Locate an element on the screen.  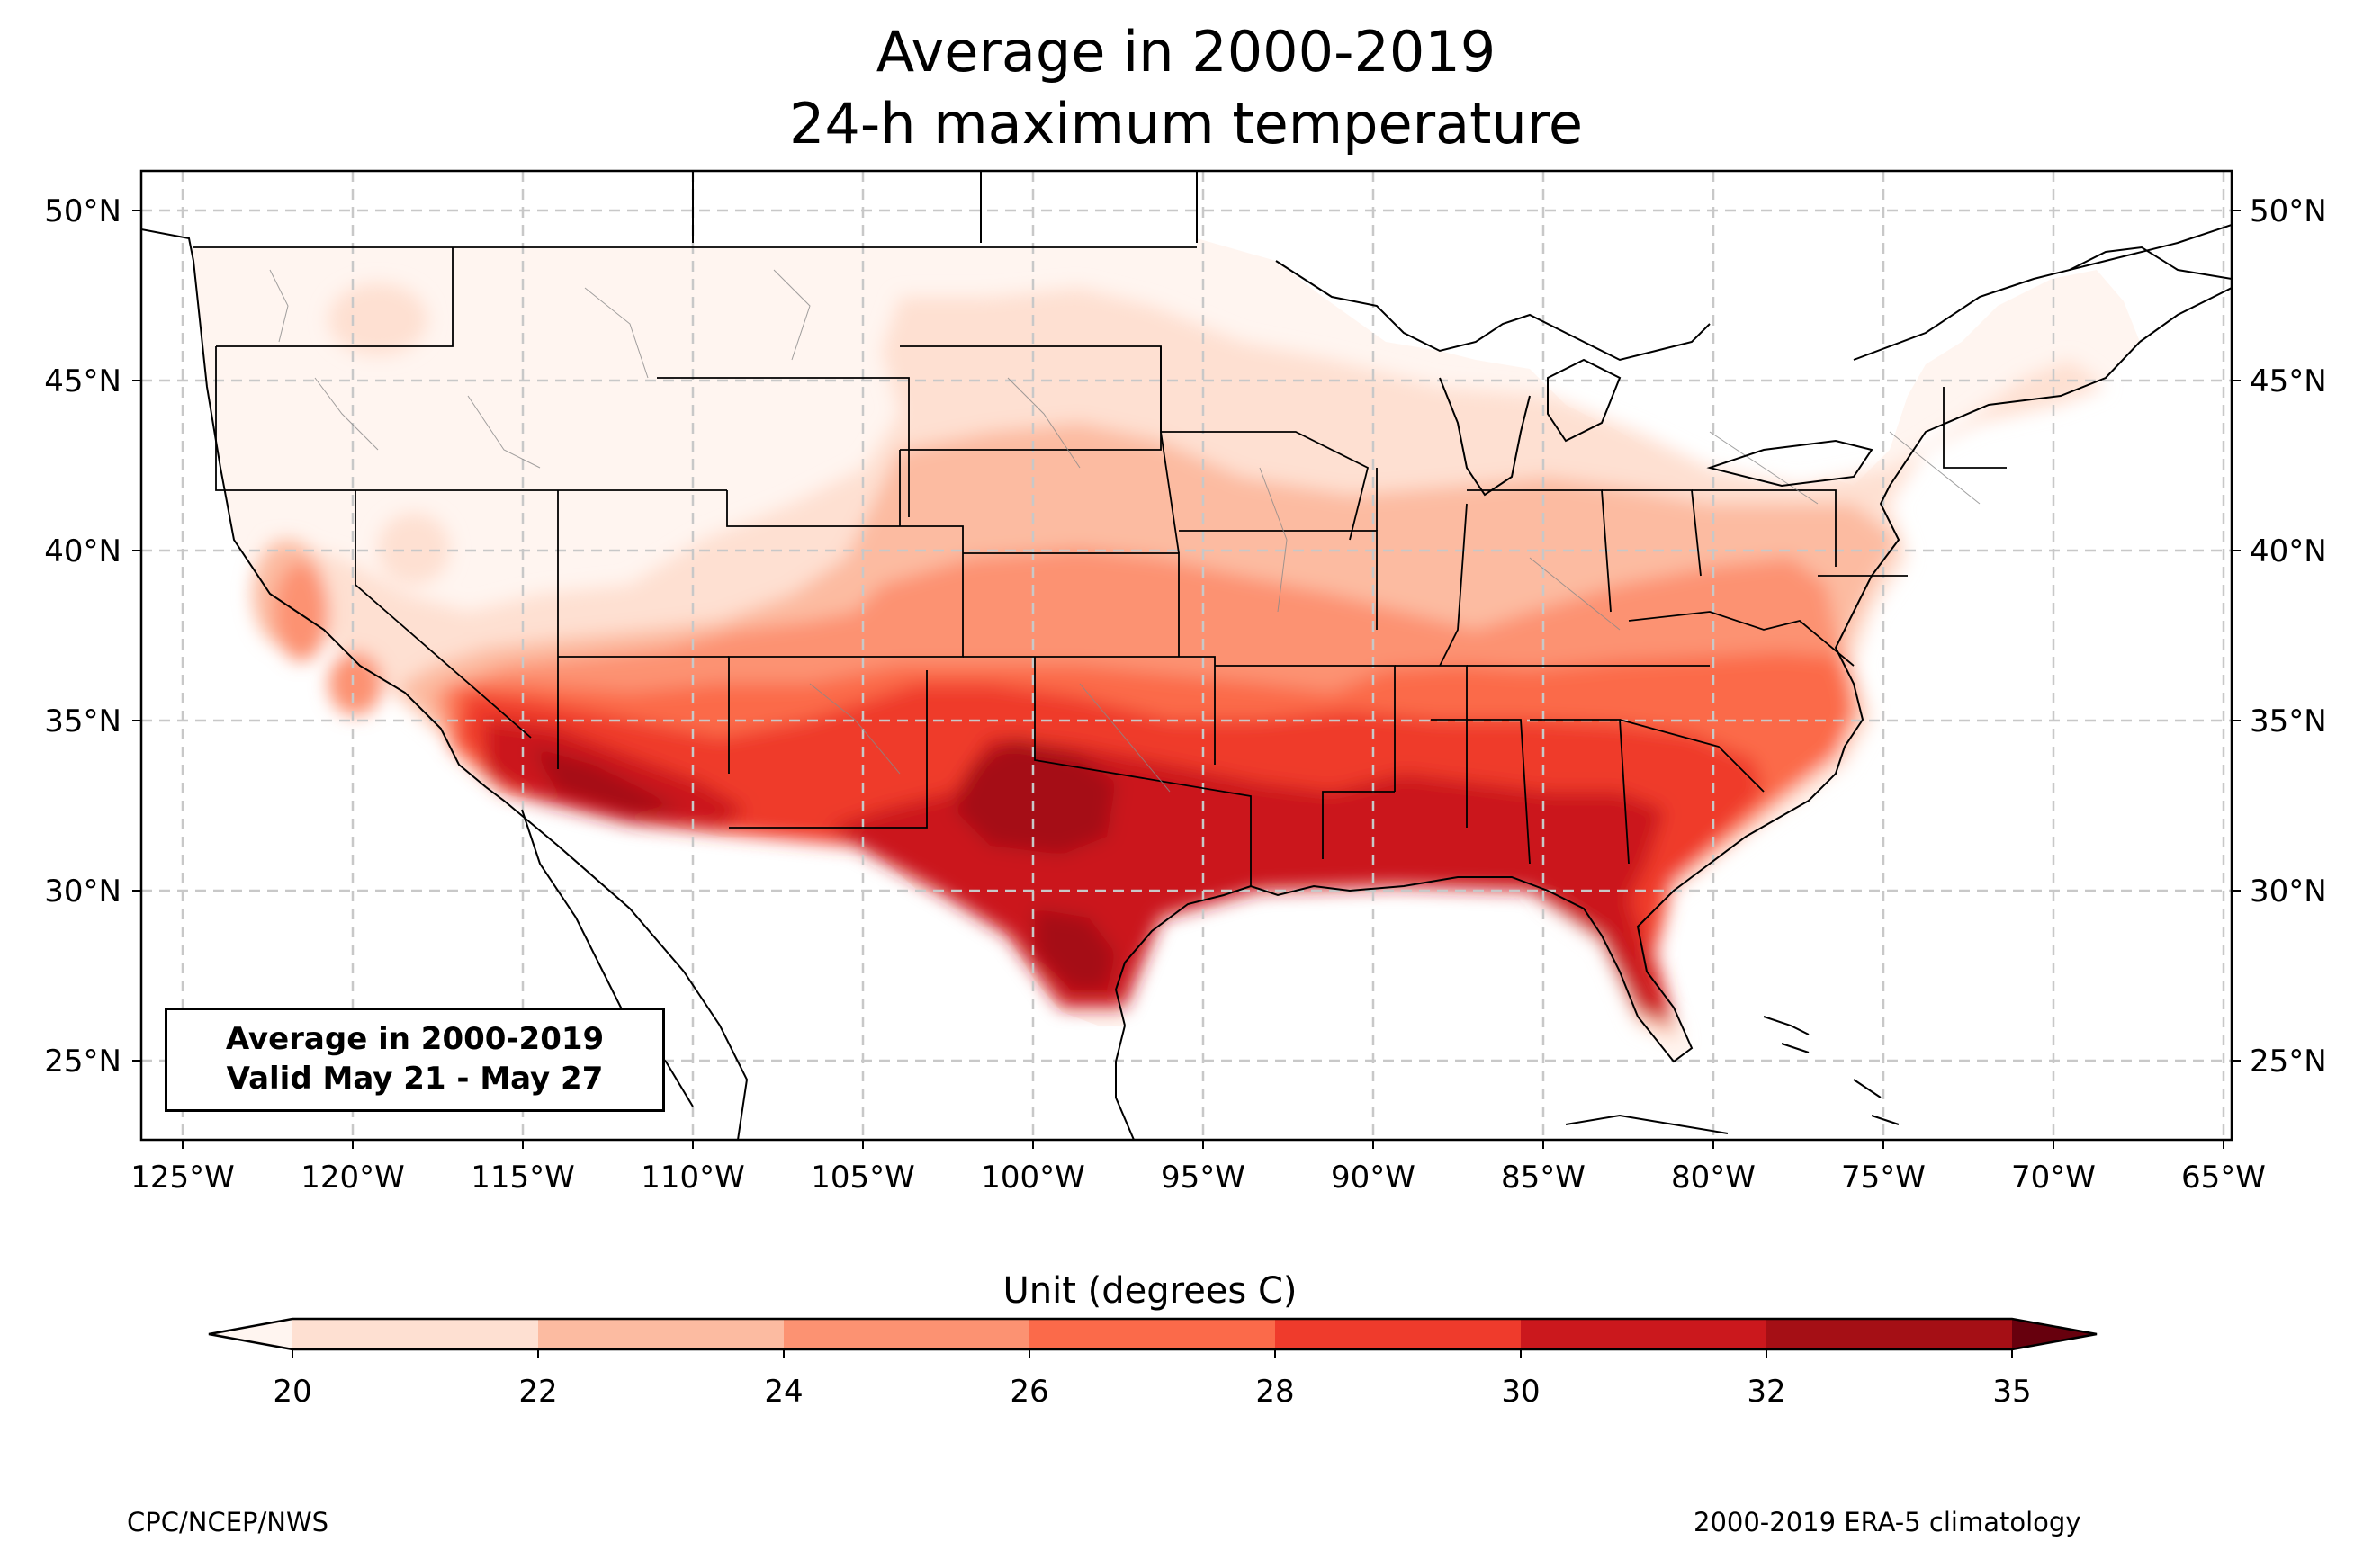
lat-tick-label-left: 30°N is located at coordinates (82, 891).